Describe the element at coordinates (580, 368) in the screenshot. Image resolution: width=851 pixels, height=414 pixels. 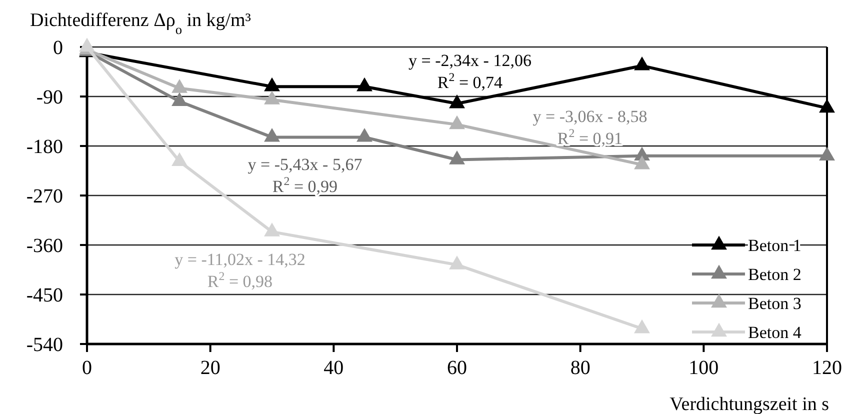
I see `x-tick-label: 80` at that location.